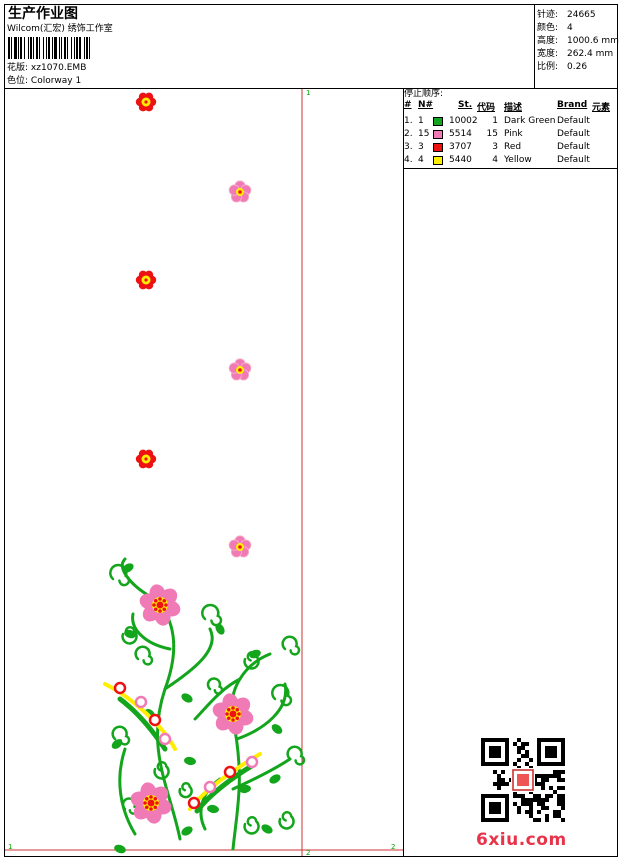  What do you see at coordinates (424, 134) in the screenshot?
I see `row-needle: 15` at bounding box center [424, 134].